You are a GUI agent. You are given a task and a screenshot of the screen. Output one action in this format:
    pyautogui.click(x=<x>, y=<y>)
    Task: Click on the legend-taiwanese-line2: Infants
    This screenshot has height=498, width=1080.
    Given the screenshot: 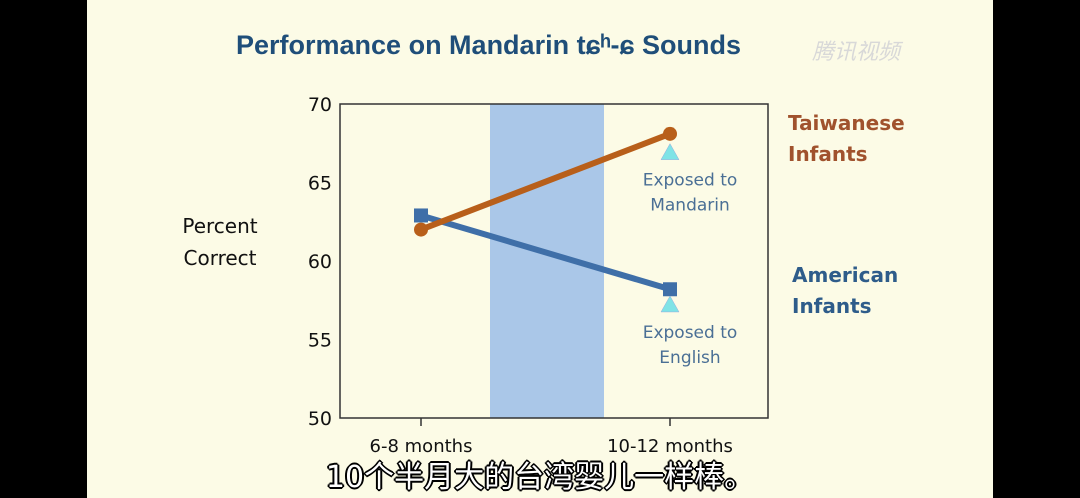 What is the action you would take?
    pyautogui.click(x=828, y=154)
    